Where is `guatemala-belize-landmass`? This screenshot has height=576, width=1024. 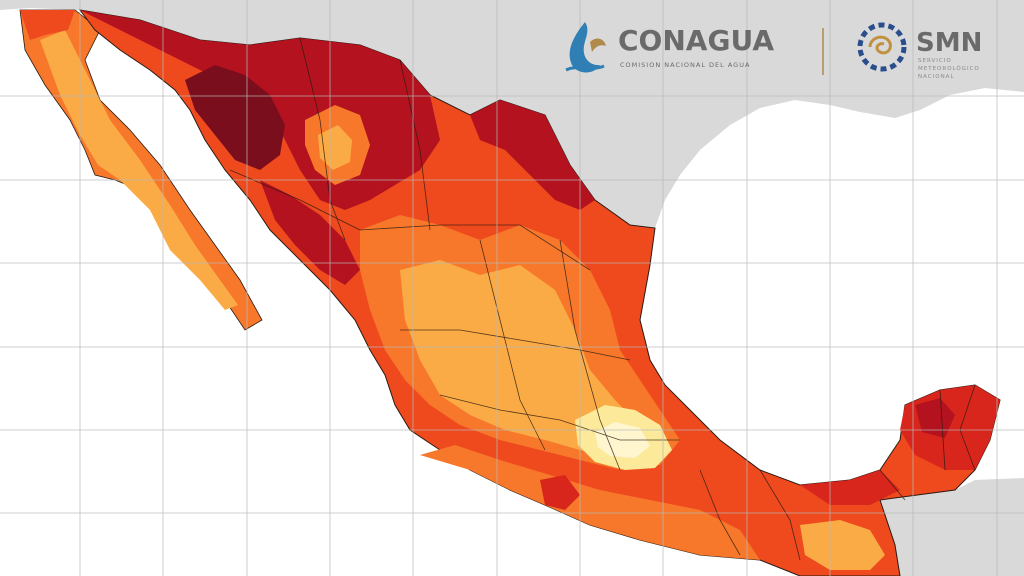 guatemala-belize-landmass is located at coordinates (952, 527).